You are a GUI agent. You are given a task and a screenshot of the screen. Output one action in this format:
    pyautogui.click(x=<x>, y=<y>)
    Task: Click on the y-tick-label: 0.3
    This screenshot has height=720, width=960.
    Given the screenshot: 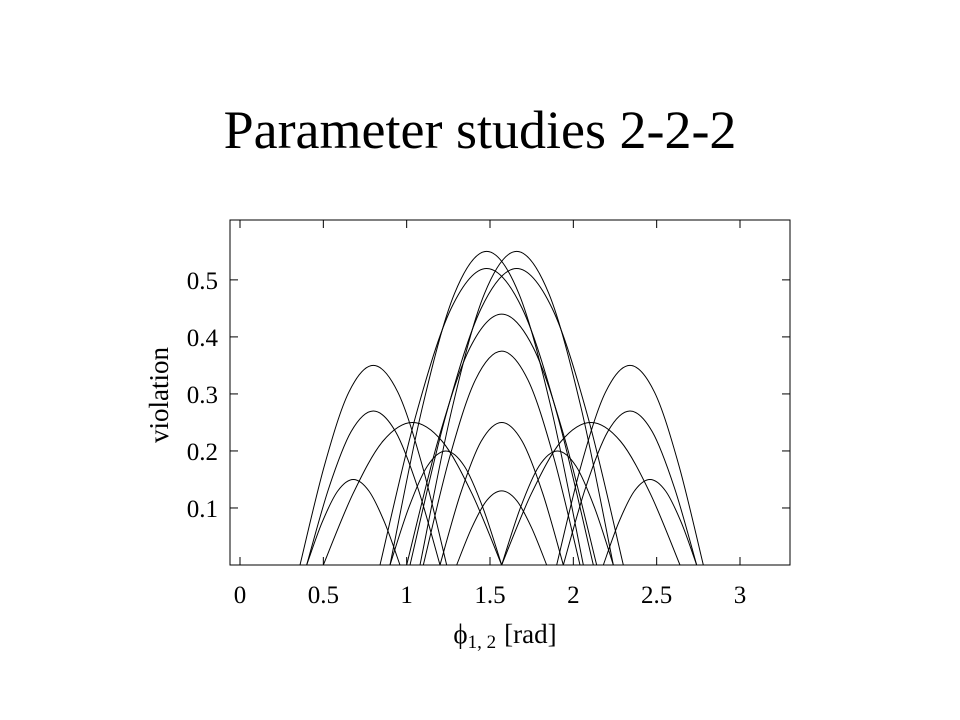 What is the action you would take?
    pyautogui.click(x=202, y=395)
    